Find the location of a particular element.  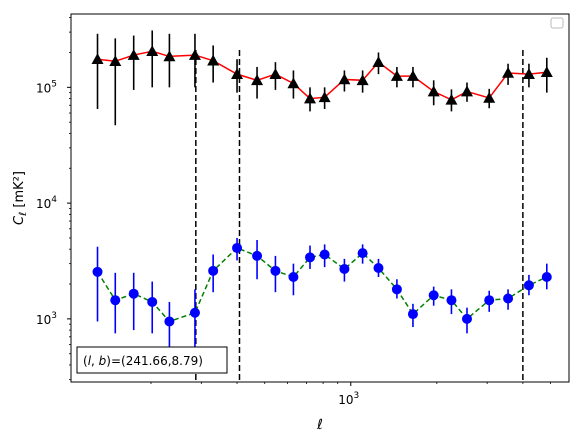

legend-box is located at coordinates (557, 23).